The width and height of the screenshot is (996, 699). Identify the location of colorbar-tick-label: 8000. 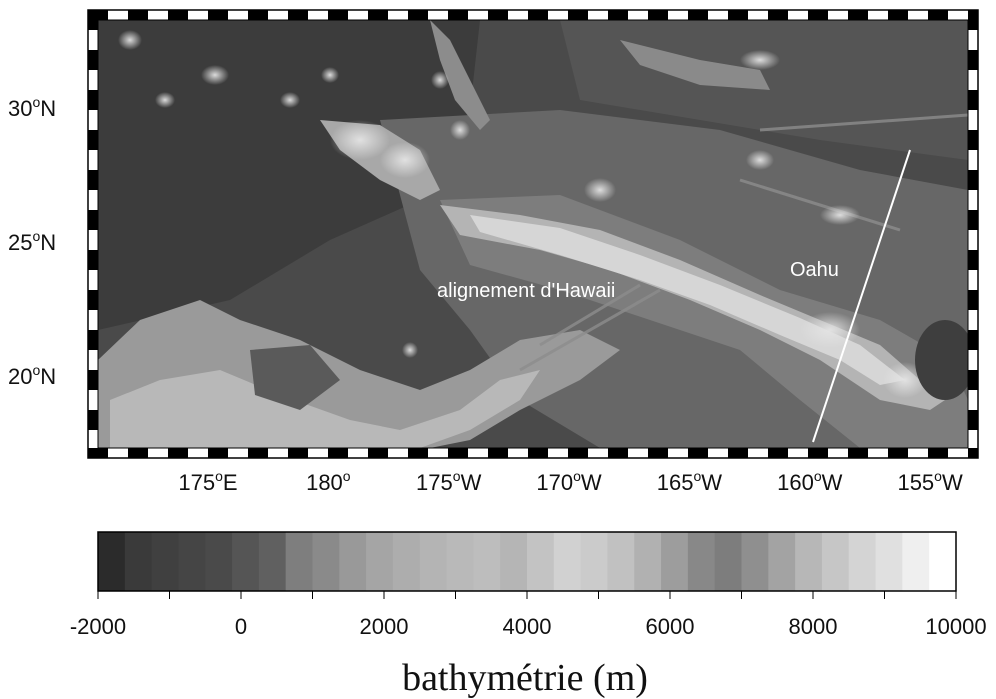
(813, 626).